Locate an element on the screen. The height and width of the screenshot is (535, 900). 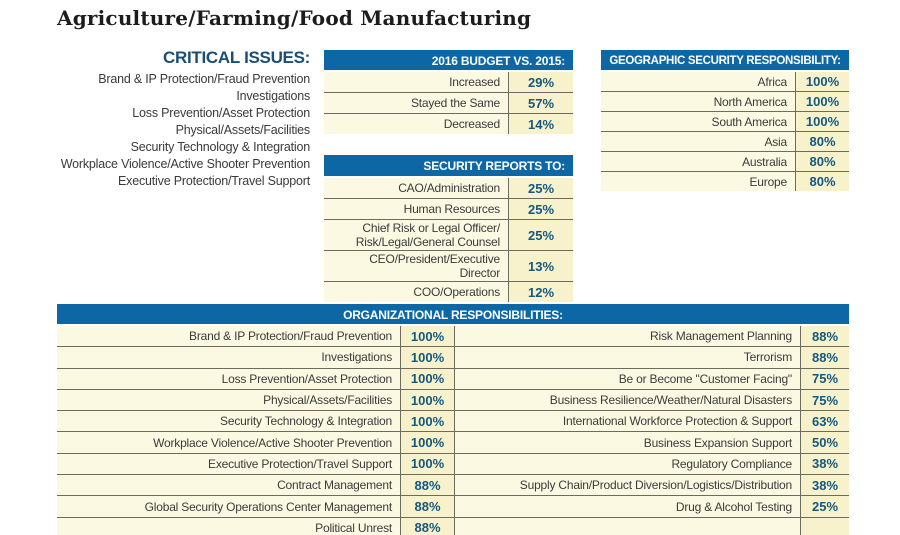
page-title: Agriculture/Farming/Food Manufacturing is located at coordinates (294, 18).